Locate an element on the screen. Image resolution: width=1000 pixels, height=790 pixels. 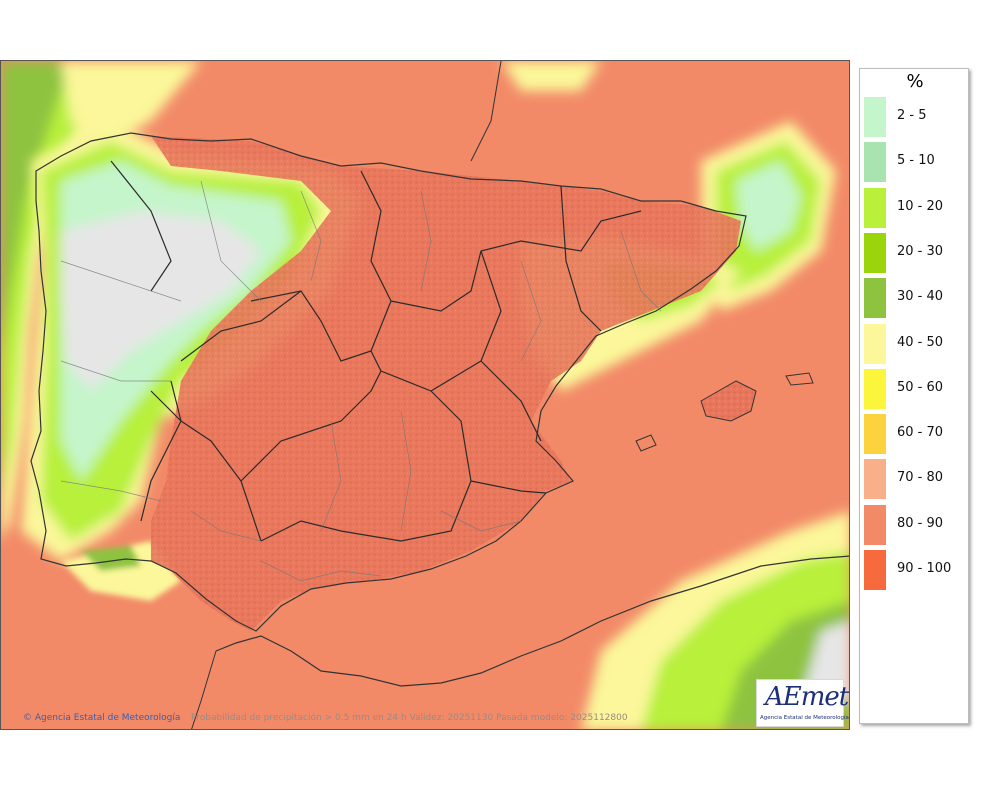
africa-coastline is located at coordinates (532, 621).